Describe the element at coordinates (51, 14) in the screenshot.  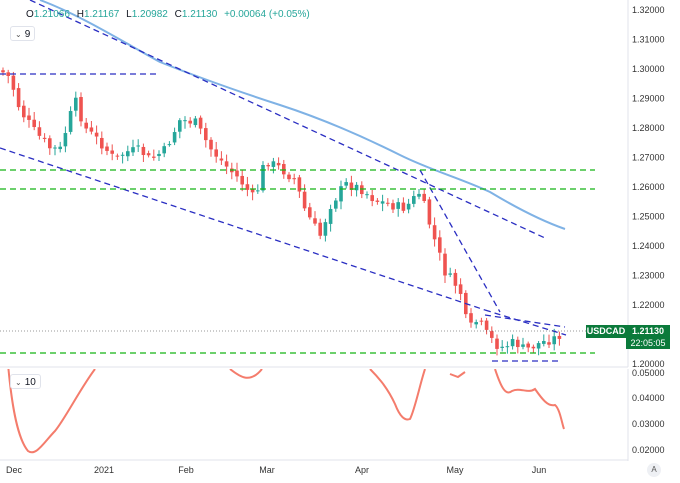
I see `open-value: 1.21066` at that location.